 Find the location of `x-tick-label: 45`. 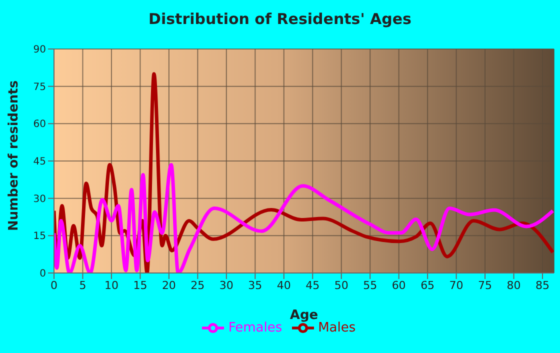

x-tick-label: 45 is located at coordinates (313, 285).